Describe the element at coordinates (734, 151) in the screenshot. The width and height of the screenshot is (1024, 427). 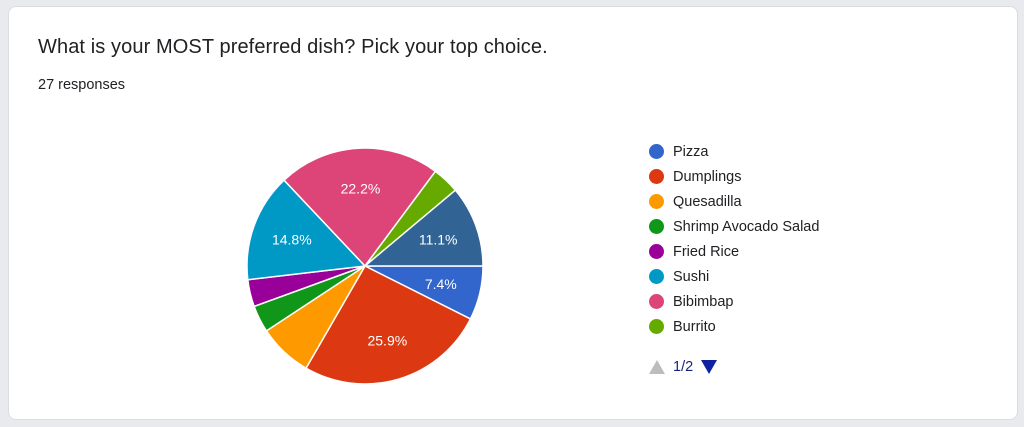
I see `legend-item: Pizza` at that location.